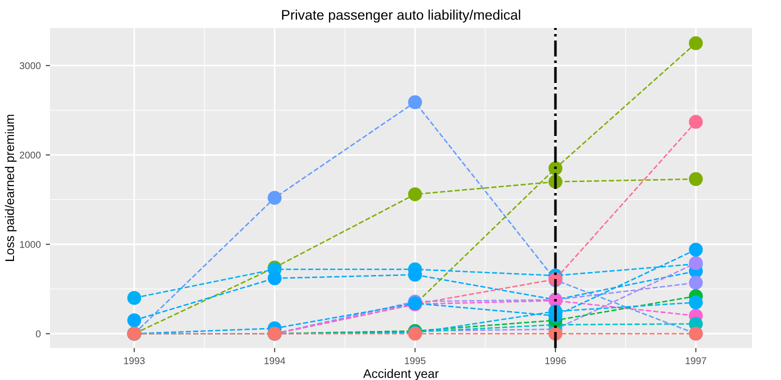 Image resolution: width=781 pixels, height=380 pixels. What do you see at coordinates (30, 155) in the screenshot?
I see `y-tick-label: 2000` at bounding box center [30, 155].